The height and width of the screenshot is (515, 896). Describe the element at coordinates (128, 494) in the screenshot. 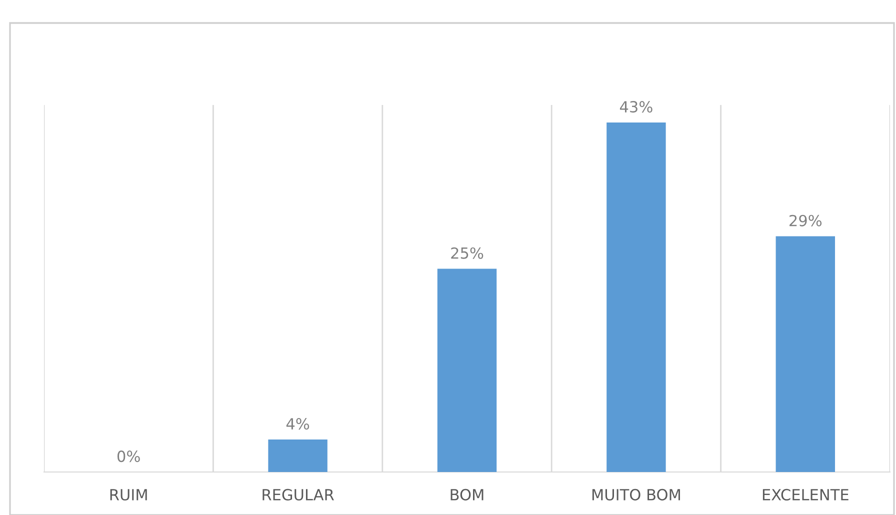

I see `x-tick-label: RUIM` at that location.